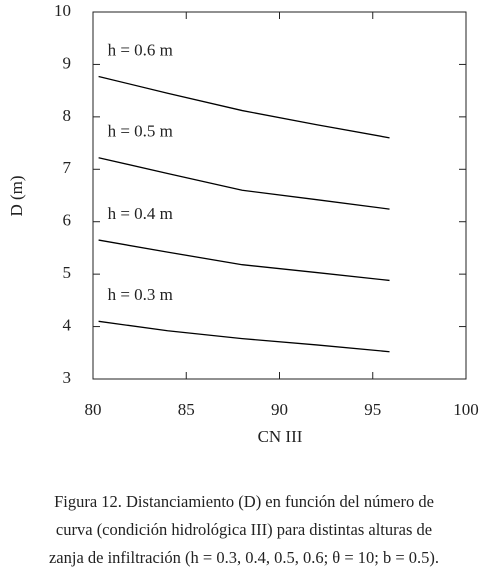  I want to click on y-tick-label: 6, so click(67, 220).